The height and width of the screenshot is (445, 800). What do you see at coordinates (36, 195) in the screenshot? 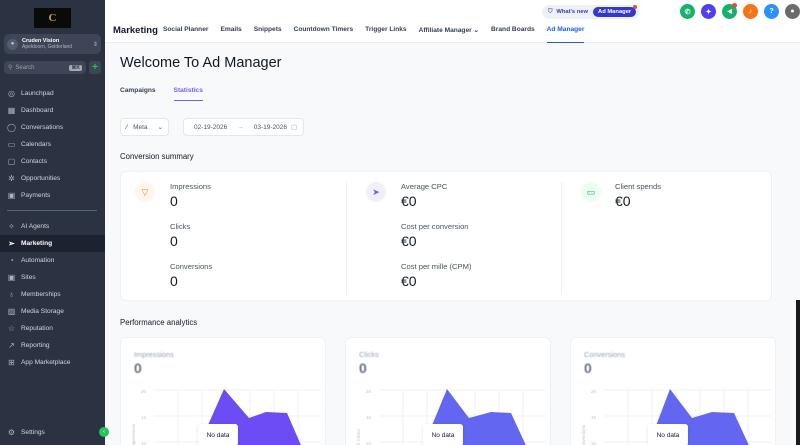
I see `sidebar-item-label: Payments` at bounding box center [36, 195].